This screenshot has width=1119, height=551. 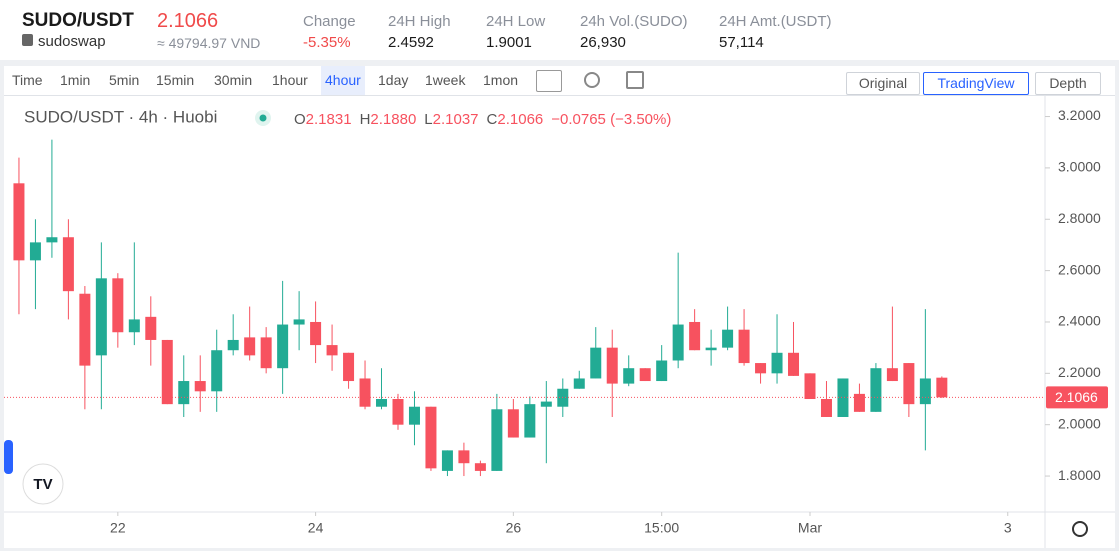 What do you see at coordinates (775, 21) in the screenshot?
I see `stat-label: 24H Amt.(USDT)` at bounding box center [775, 21].